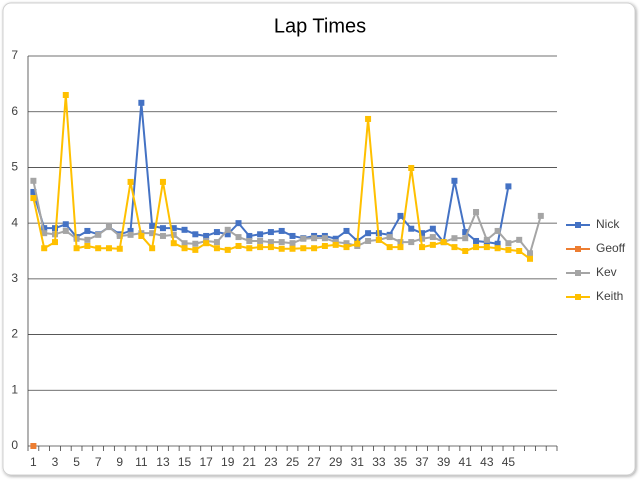  What do you see at coordinates (379, 462) in the screenshot?
I see `x-tick-label: 33` at bounding box center [379, 462].